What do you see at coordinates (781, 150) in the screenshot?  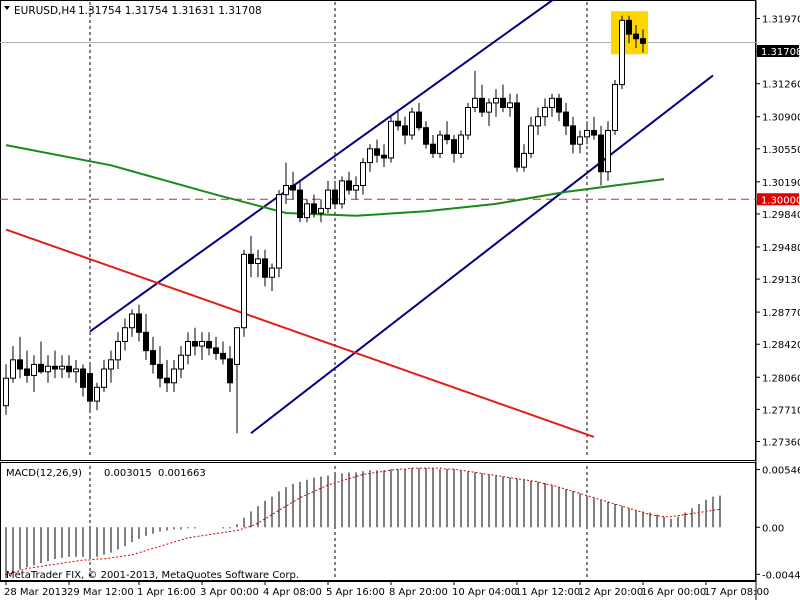 I see `price-axis-label-4: 1.30550` at bounding box center [781, 150].